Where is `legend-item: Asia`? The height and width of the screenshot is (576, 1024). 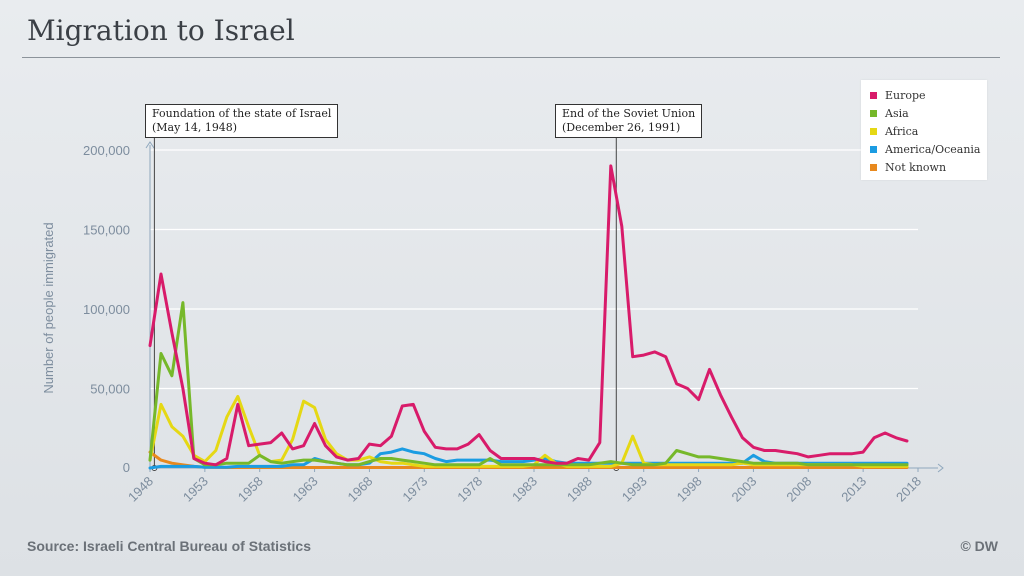
legend-item: Asia is located at coordinates (889, 113).